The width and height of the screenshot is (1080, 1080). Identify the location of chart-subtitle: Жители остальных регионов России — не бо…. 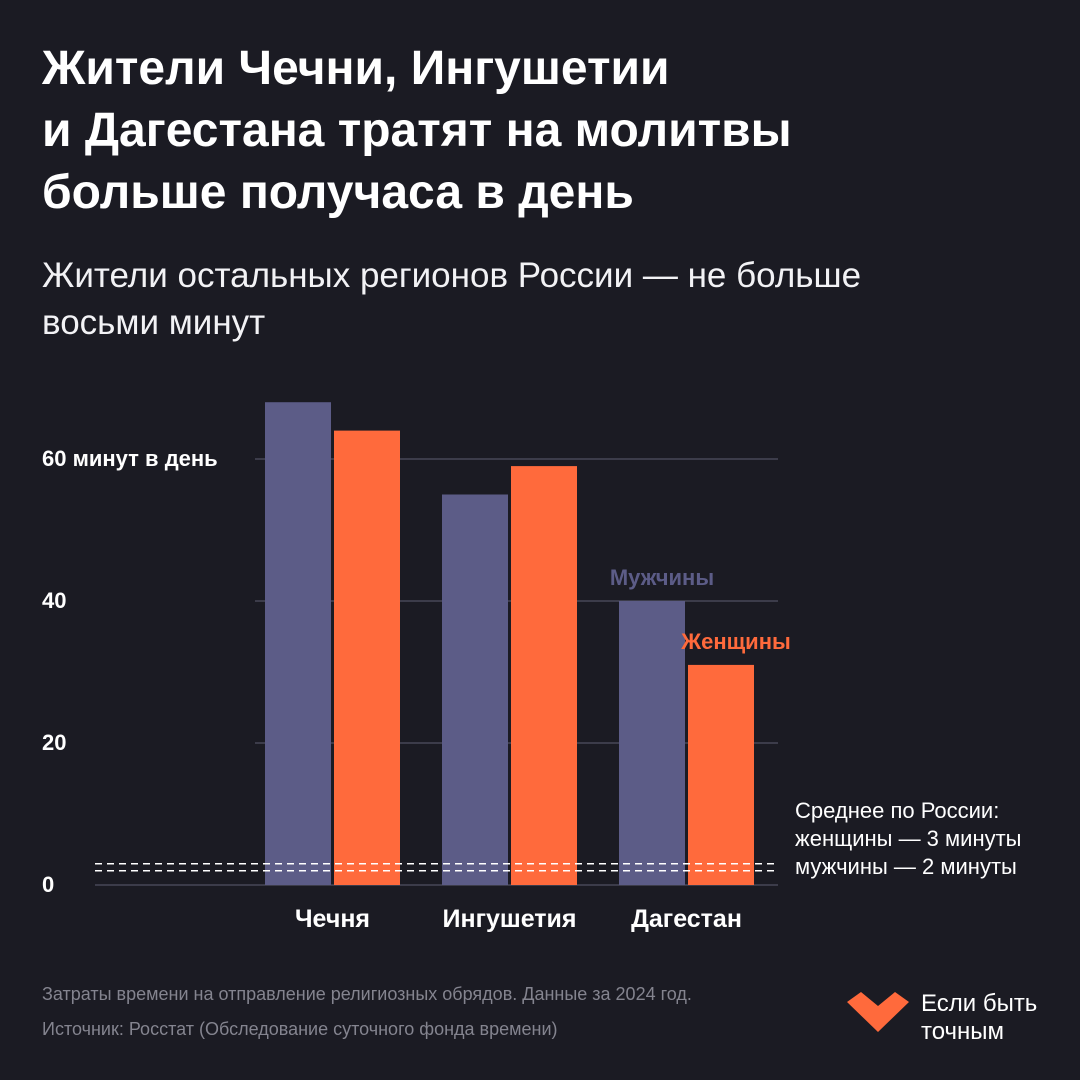
(542, 299).